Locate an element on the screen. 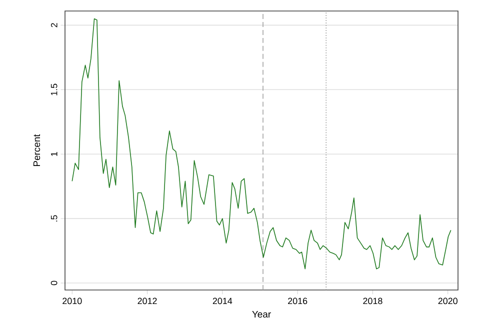  x-tick-label: 2012 is located at coordinates (147, 301).